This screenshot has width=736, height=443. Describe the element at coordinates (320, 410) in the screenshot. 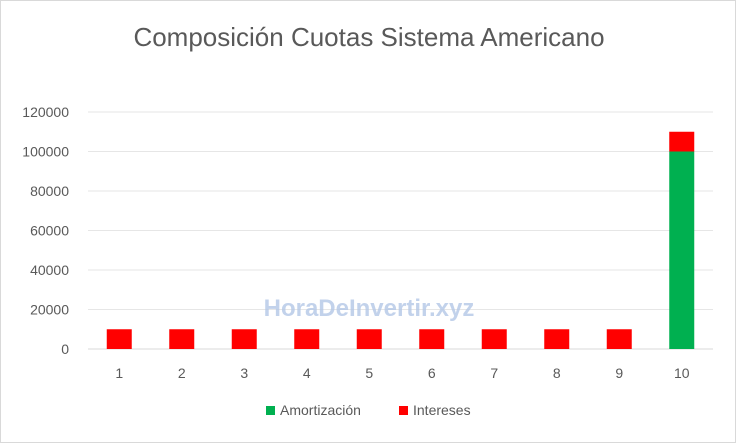

I see `legend-label: Amortización` at that location.